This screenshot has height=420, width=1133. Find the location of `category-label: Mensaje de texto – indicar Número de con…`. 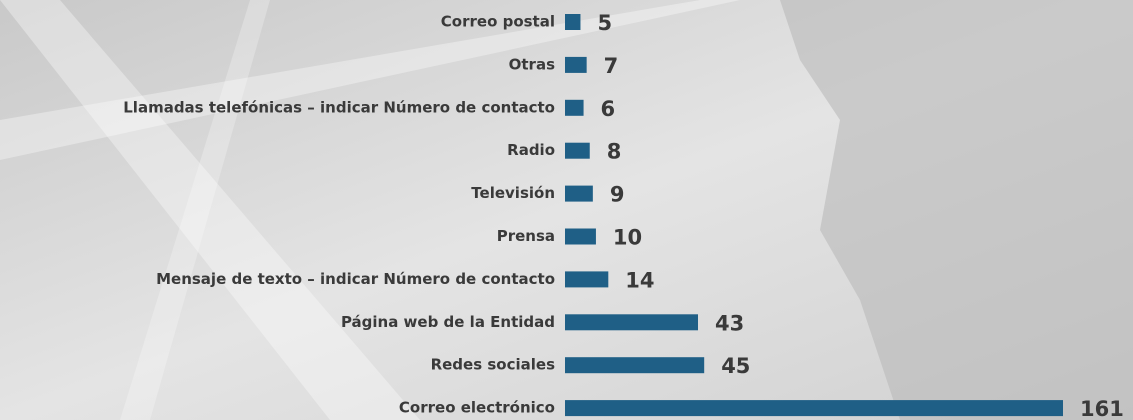

category-label: Mensaje de texto – indicar Número de con… is located at coordinates (355, 279).